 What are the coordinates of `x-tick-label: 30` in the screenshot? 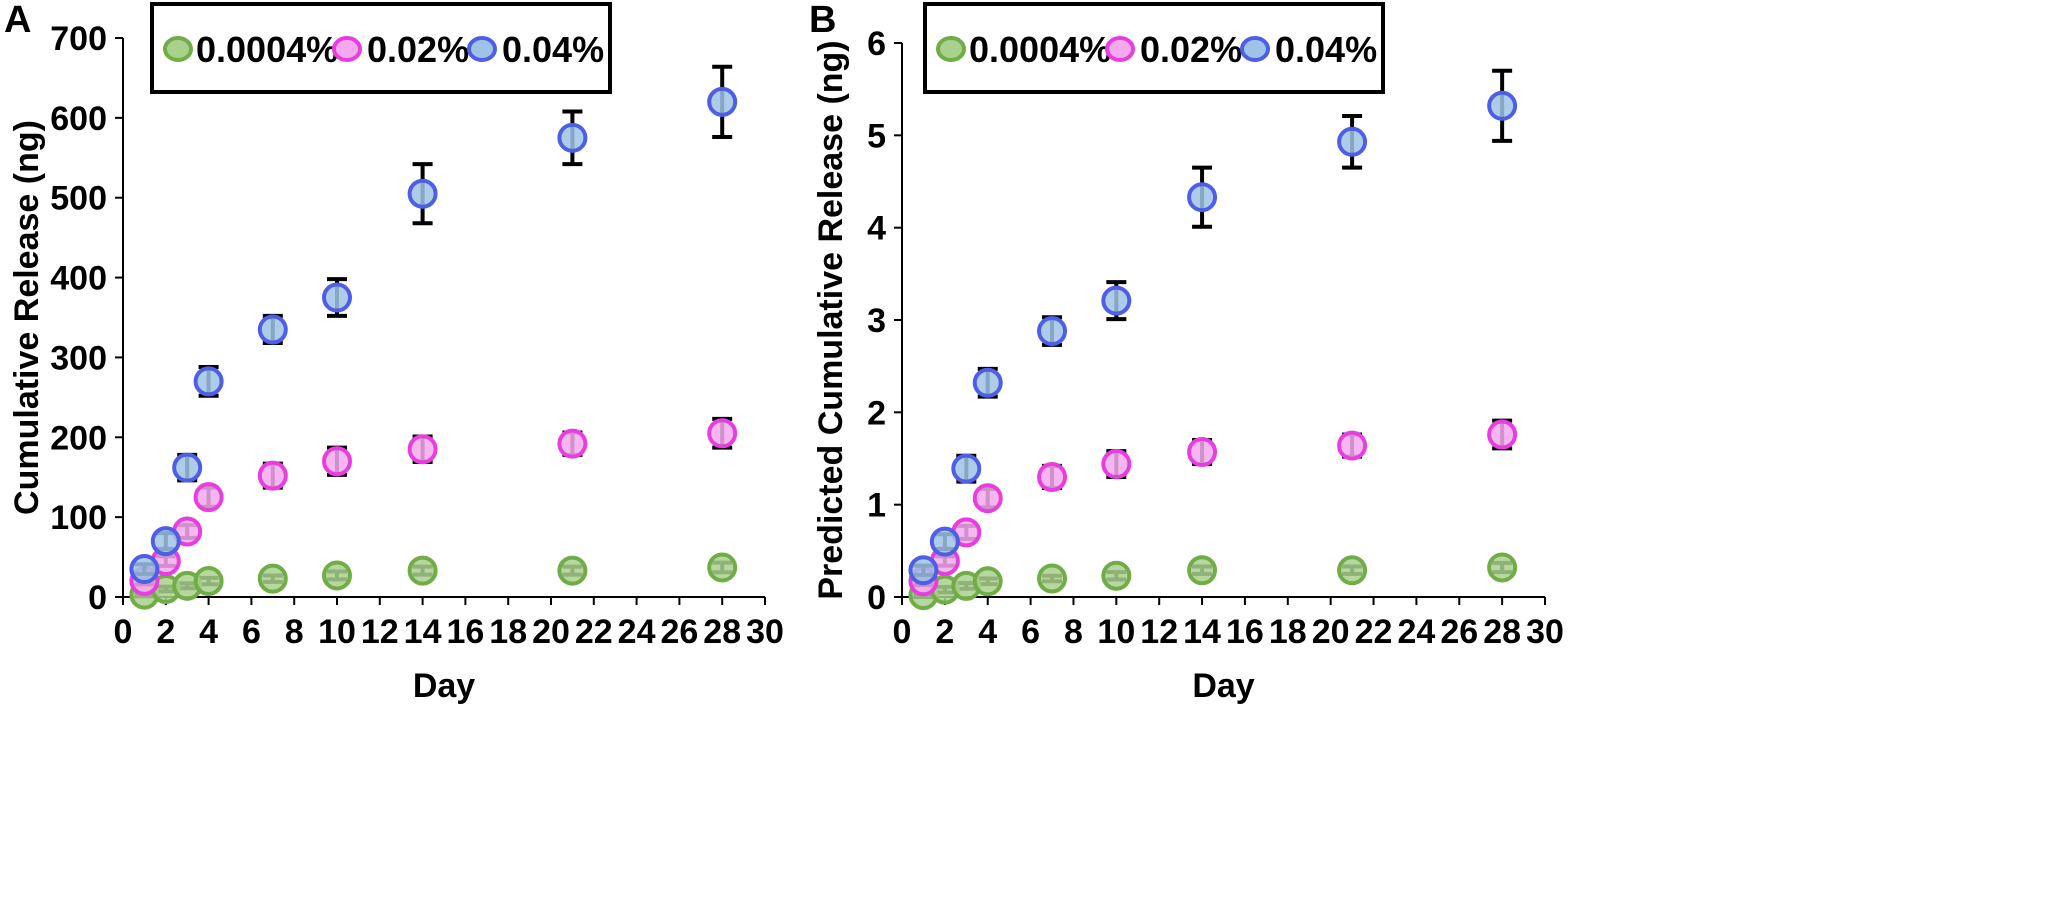 It's located at (1545, 632).